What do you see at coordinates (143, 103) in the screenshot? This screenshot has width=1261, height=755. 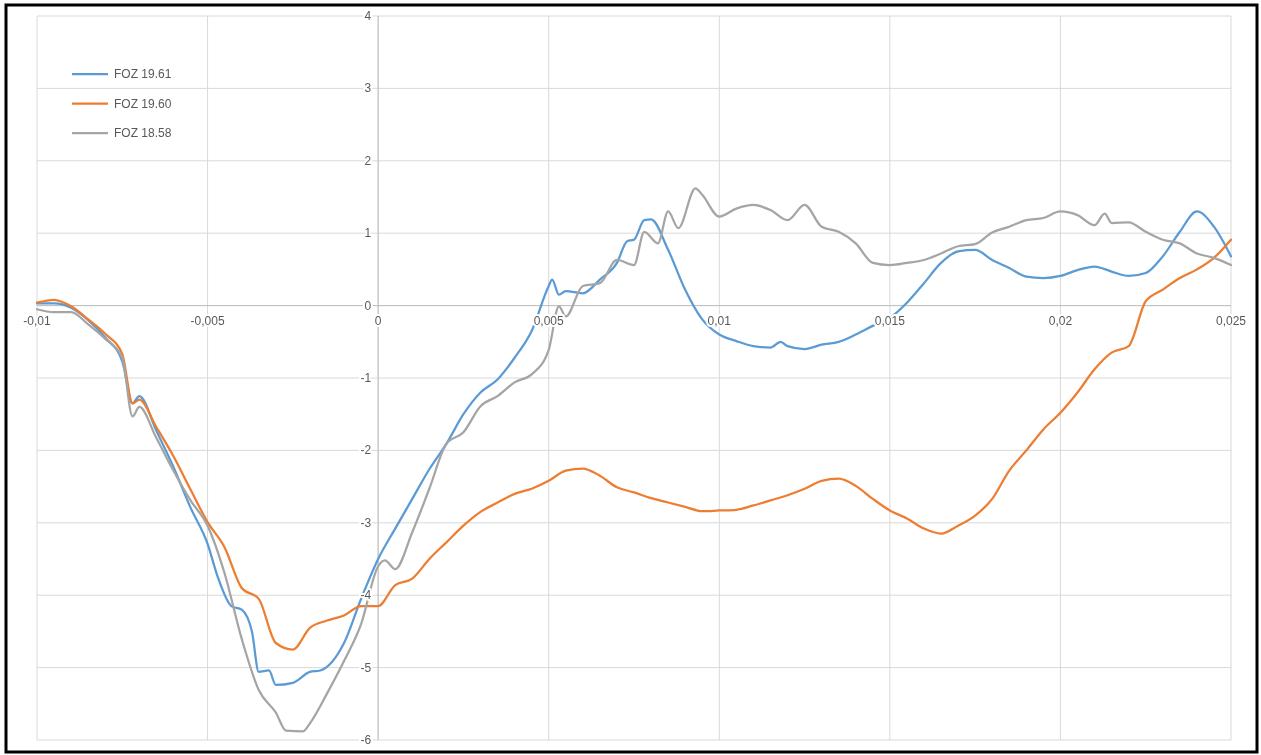 I see `legend-label: FOZ 19.60` at bounding box center [143, 103].